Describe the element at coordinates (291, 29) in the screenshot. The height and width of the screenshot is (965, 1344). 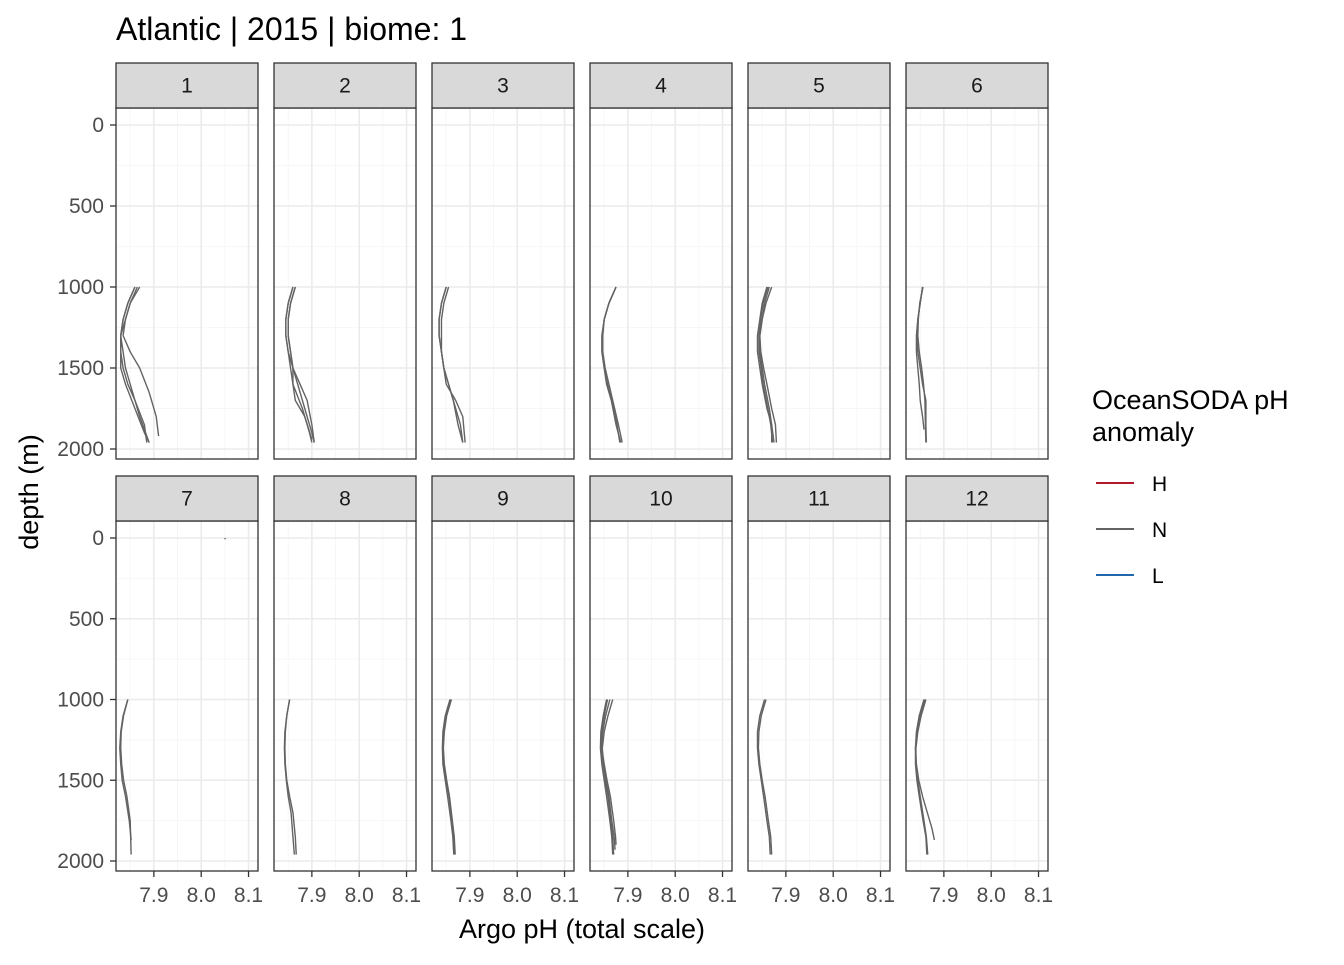
I see `chart-title: Atlantic | 2015 | biome: 1` at that location.